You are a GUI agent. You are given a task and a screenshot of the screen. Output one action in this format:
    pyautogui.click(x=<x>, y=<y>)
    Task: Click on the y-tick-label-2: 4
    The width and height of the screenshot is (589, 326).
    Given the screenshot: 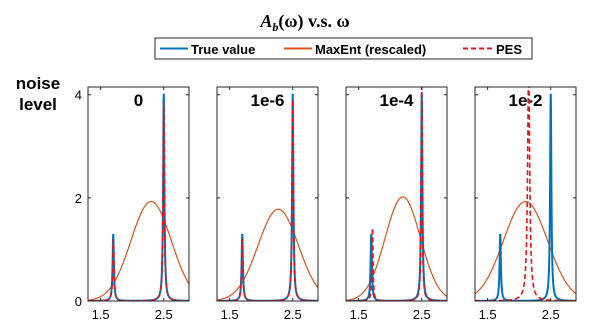 What is the action you would take?
    pyautogui.click(x=78, y=95)
    